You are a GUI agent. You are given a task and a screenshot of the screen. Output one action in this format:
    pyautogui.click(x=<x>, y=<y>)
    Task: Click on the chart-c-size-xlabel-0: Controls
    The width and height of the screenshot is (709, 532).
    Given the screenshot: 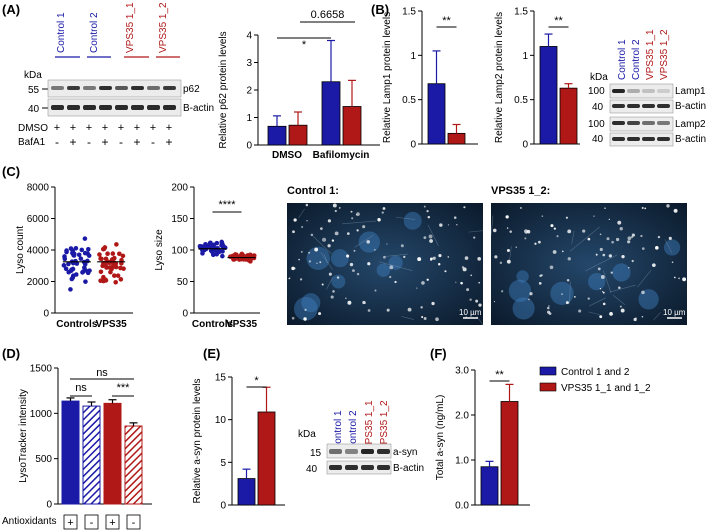 What is the action you would take?
    pyautogui.click(x=213, y=324)
    